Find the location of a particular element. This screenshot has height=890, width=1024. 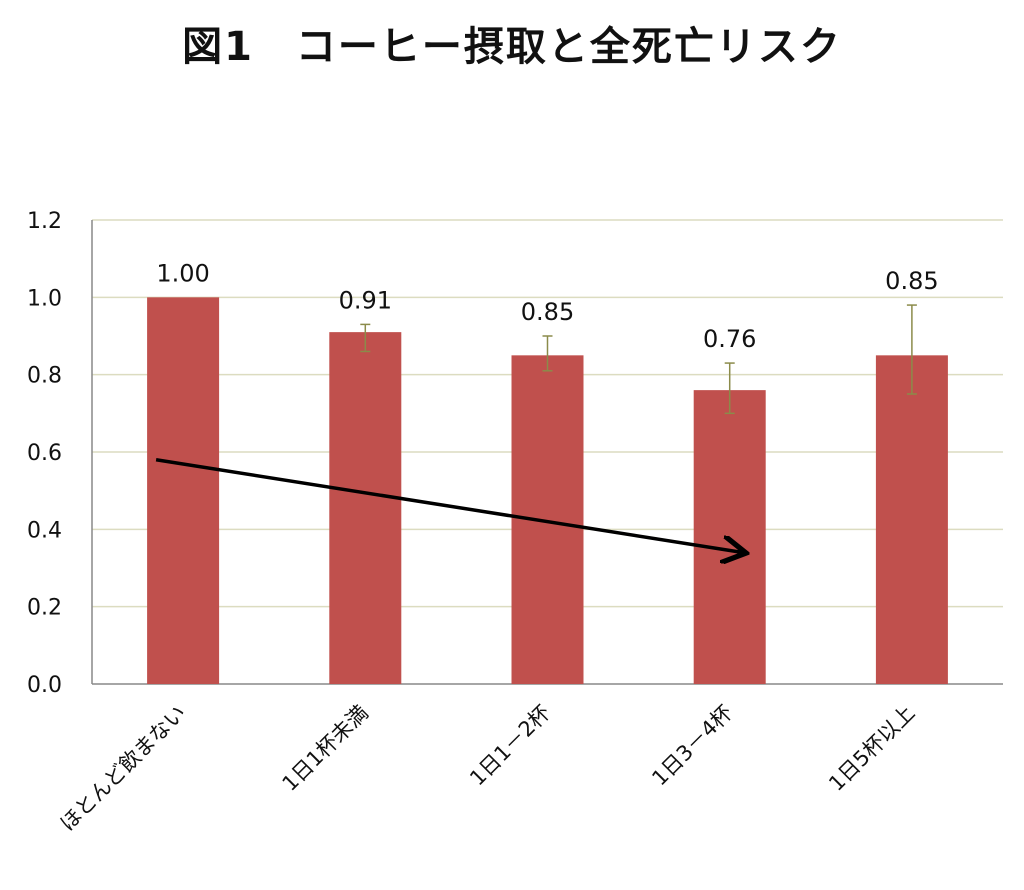

data-label: 1.00 is located at coordinates (182, 273).